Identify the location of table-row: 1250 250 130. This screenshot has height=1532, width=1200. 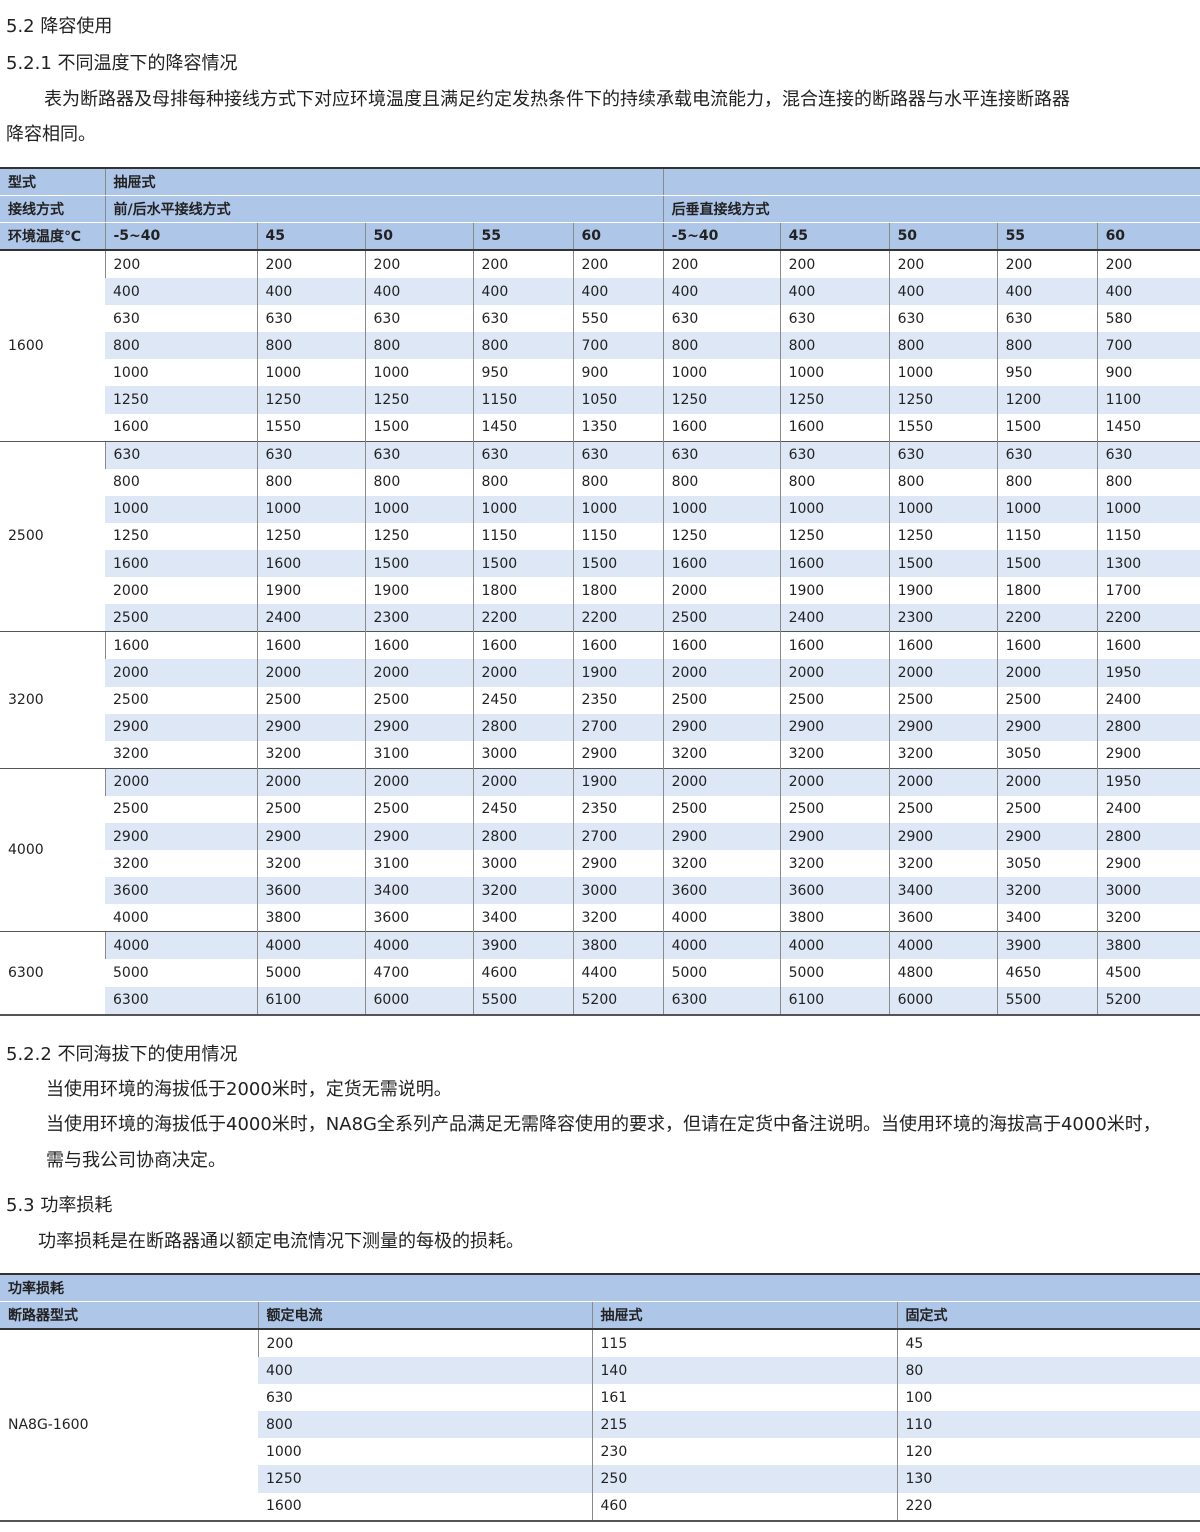
(600, 1479).